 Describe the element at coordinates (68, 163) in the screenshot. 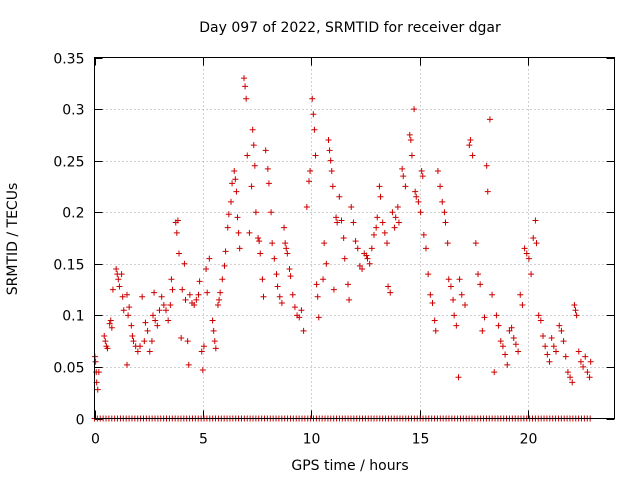

I see `y-tick-label: 0.25` at that location.